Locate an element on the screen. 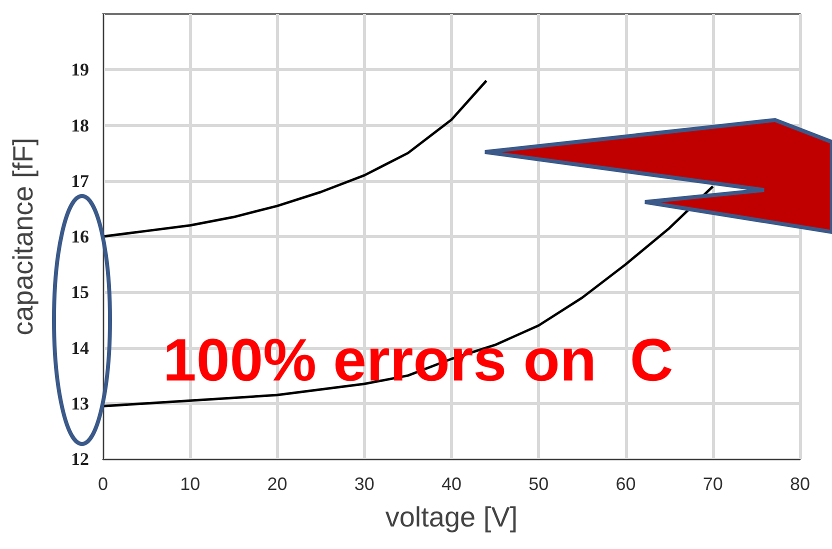 The width and height of the screenshot is (832, 549). y-tick-label: 19 is located at coordinates (80, 70).